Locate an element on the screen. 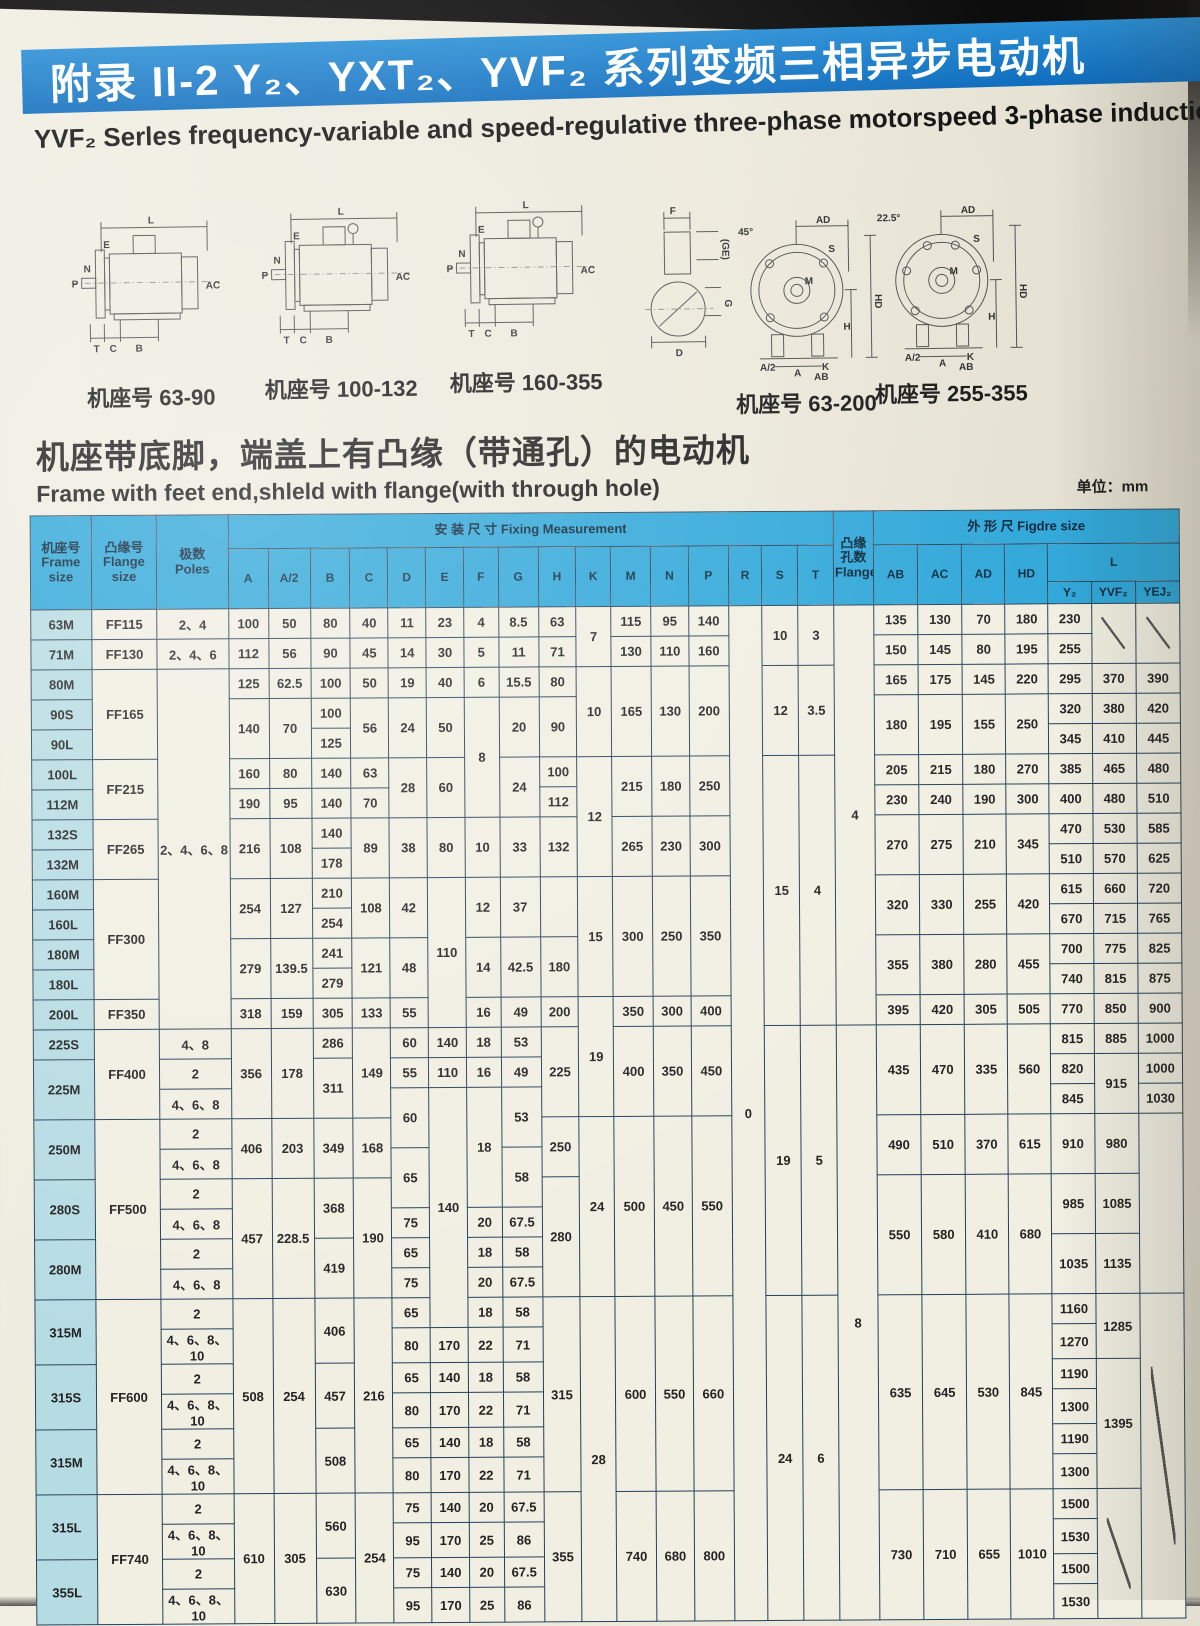 The height and width of the screenshot is (1626, 1200). dim-label: A/2 is located at coordinates (913, 358).